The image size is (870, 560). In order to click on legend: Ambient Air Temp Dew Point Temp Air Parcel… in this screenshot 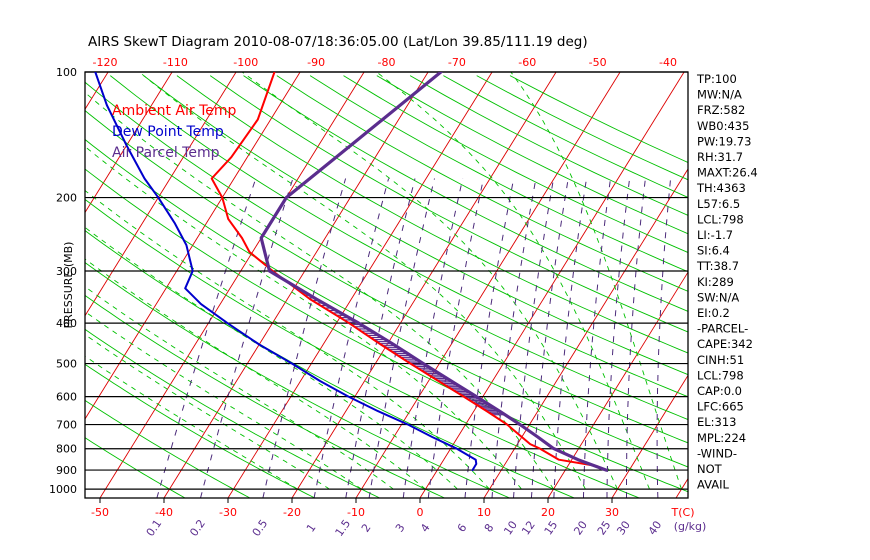, I will do `click(174, 132)`.